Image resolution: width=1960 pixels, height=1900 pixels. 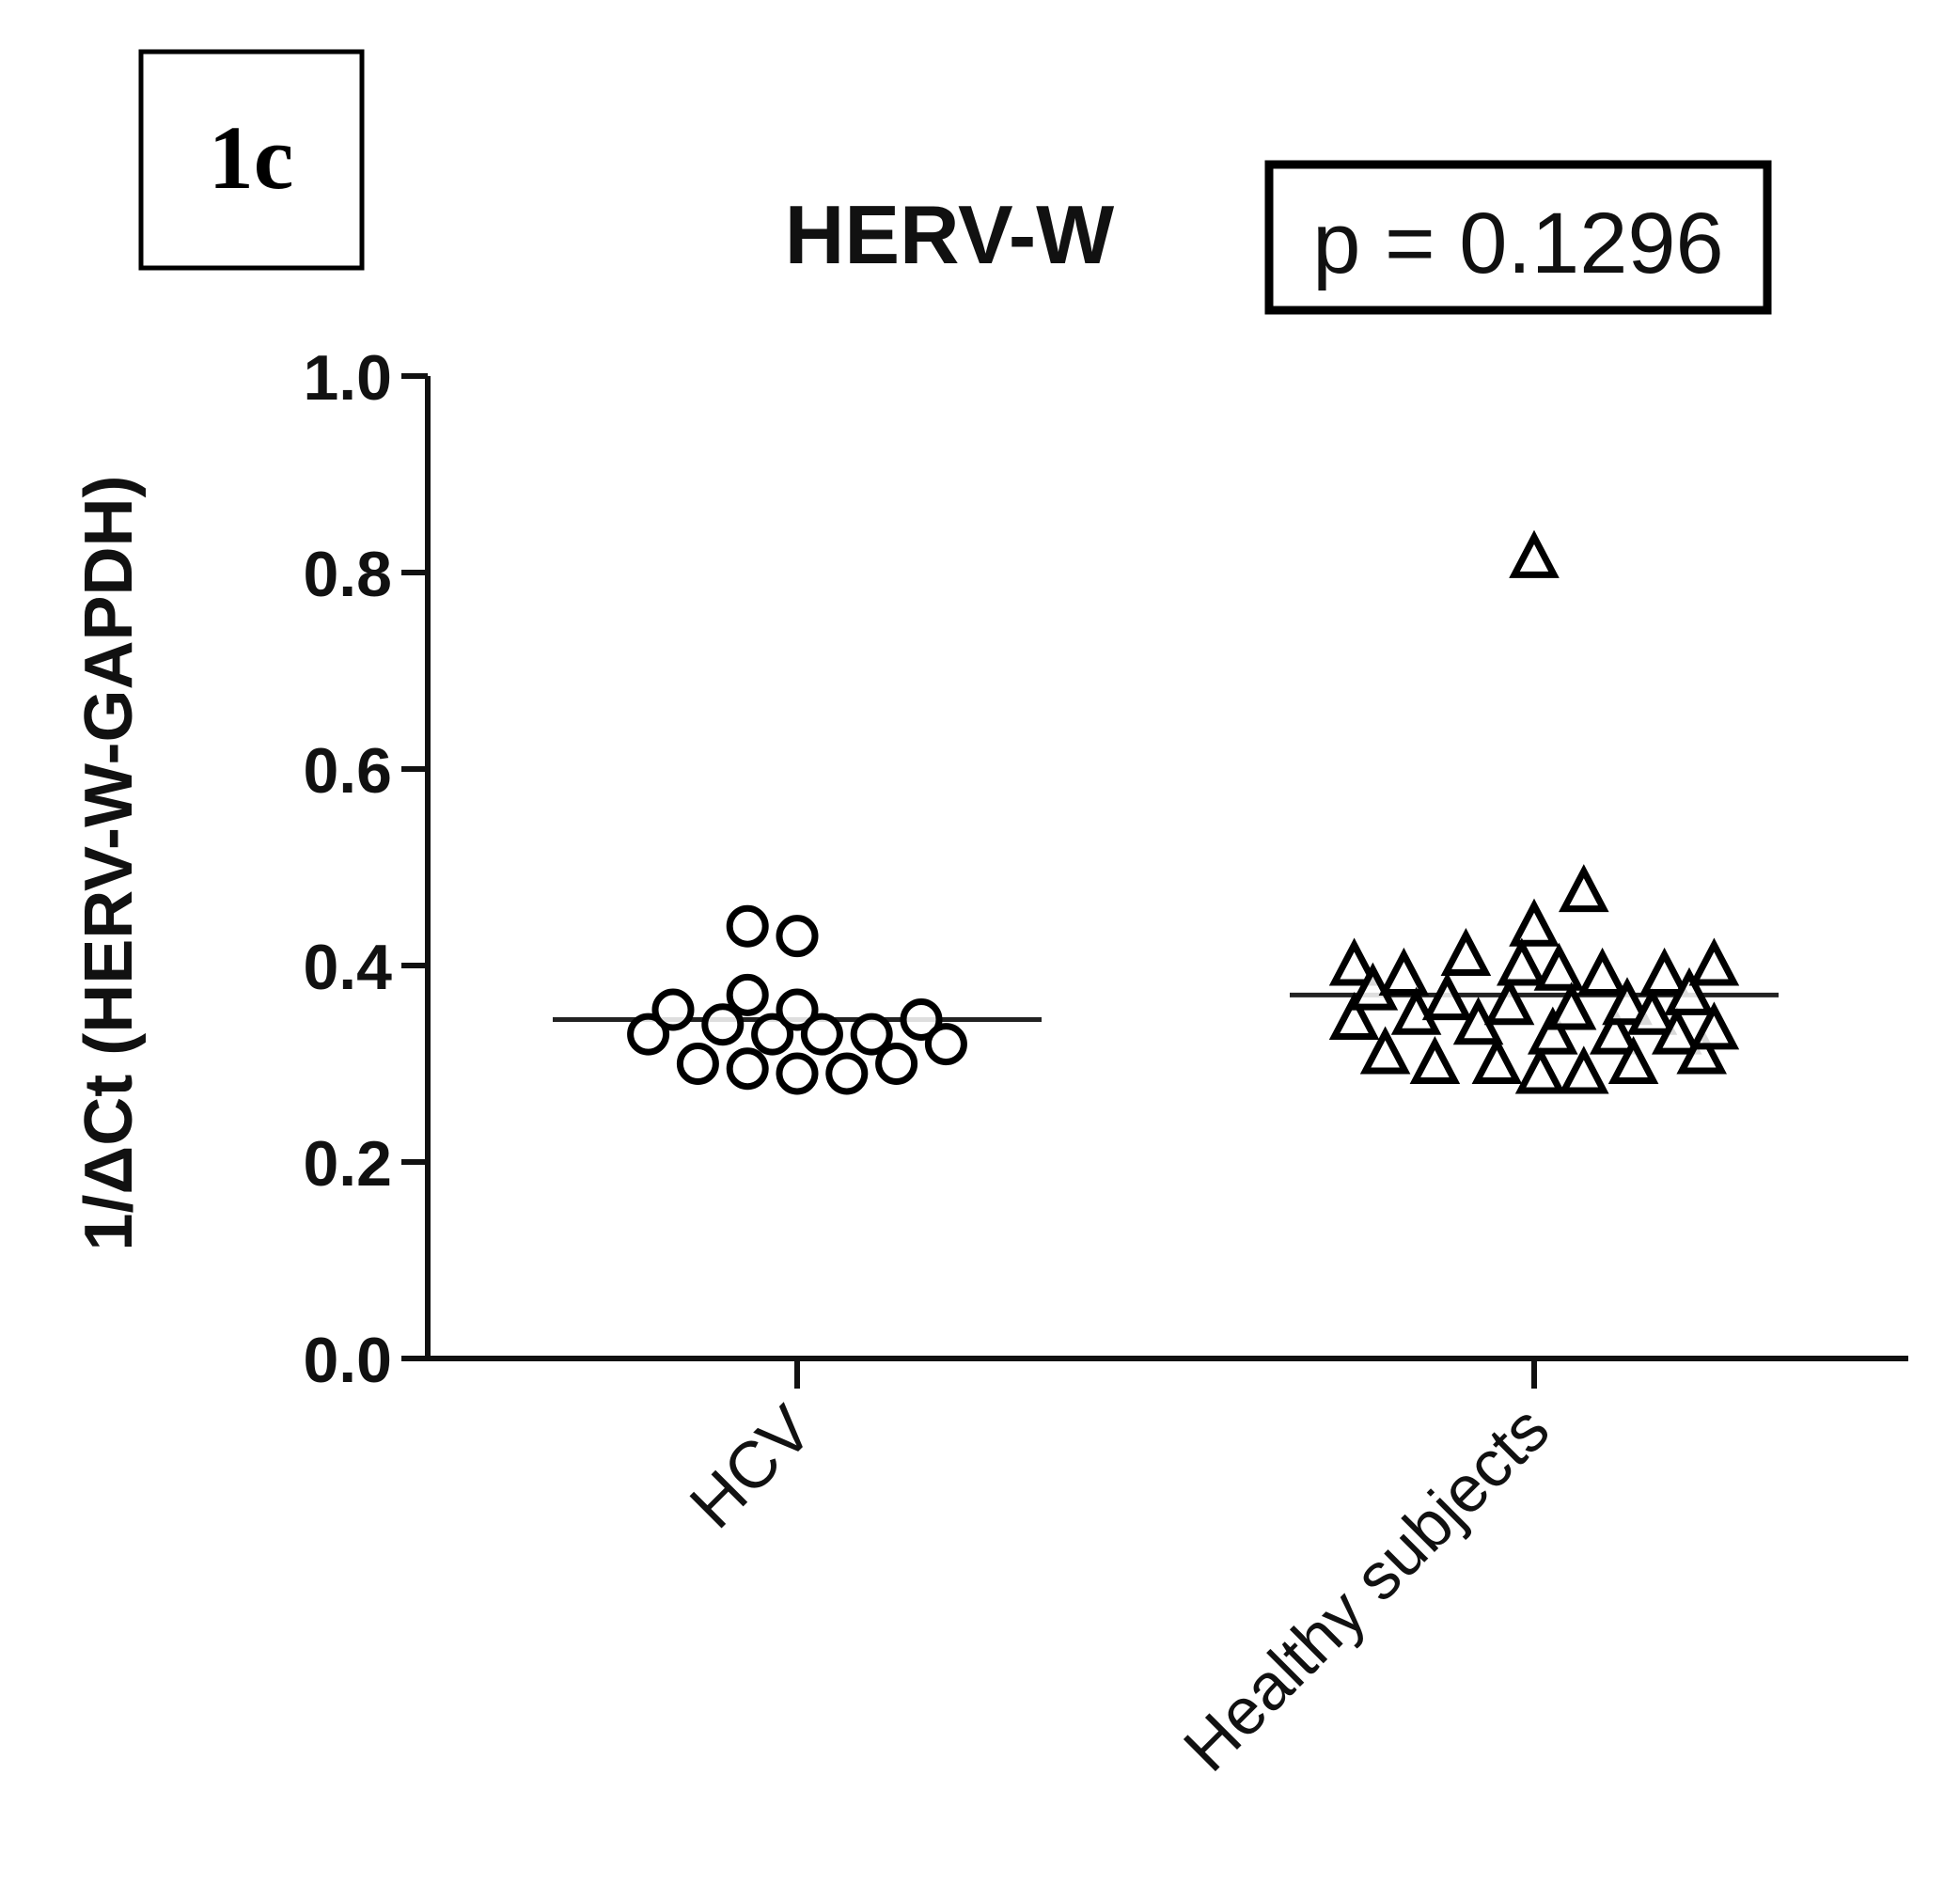 What do you see at coordinates (347, 378) in the screenshot?
I see `y-tick-label: 1.0` at bounding box center [347, 378].